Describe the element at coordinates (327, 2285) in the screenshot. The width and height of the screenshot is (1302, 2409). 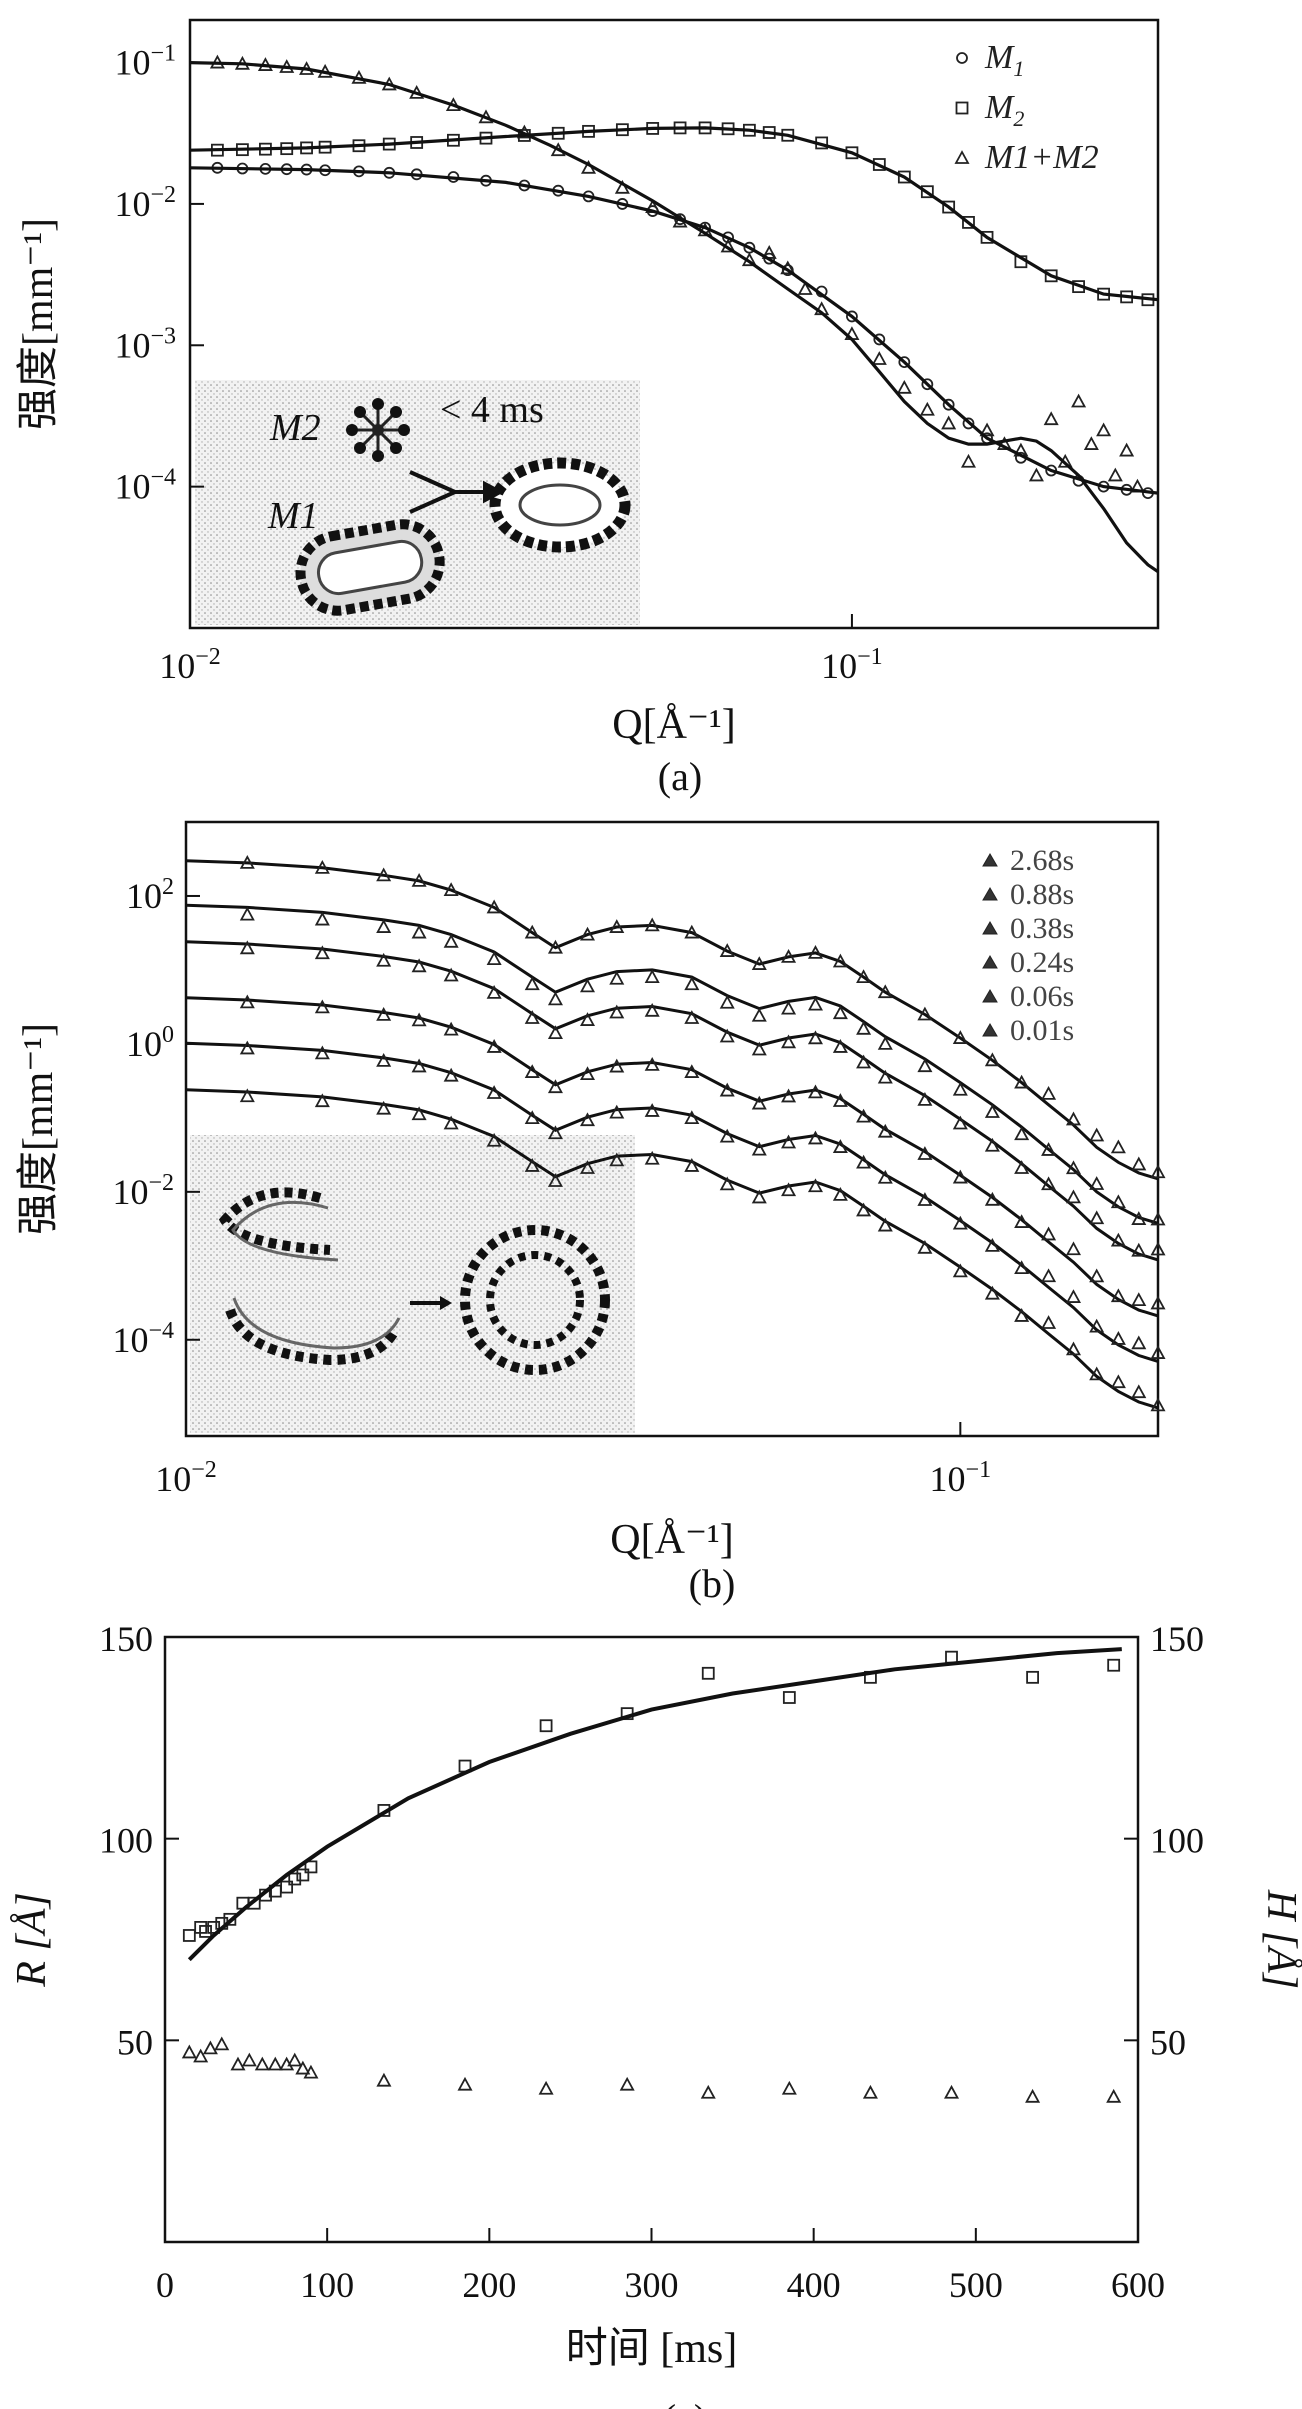
I see `x-tick-label-1: 100` at that location.